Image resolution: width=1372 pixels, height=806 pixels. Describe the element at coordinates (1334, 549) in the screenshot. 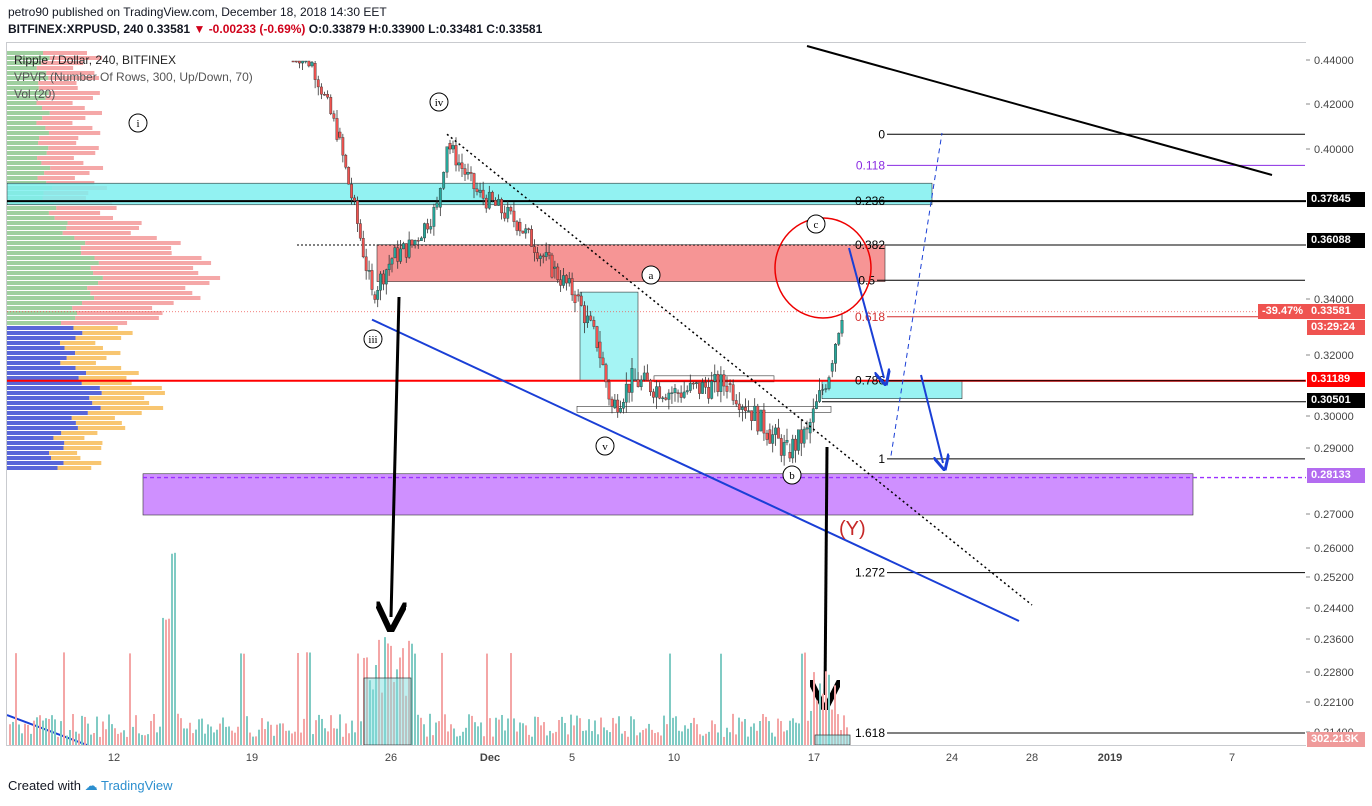

I see `price-tick-label: 0.26000` at that location.